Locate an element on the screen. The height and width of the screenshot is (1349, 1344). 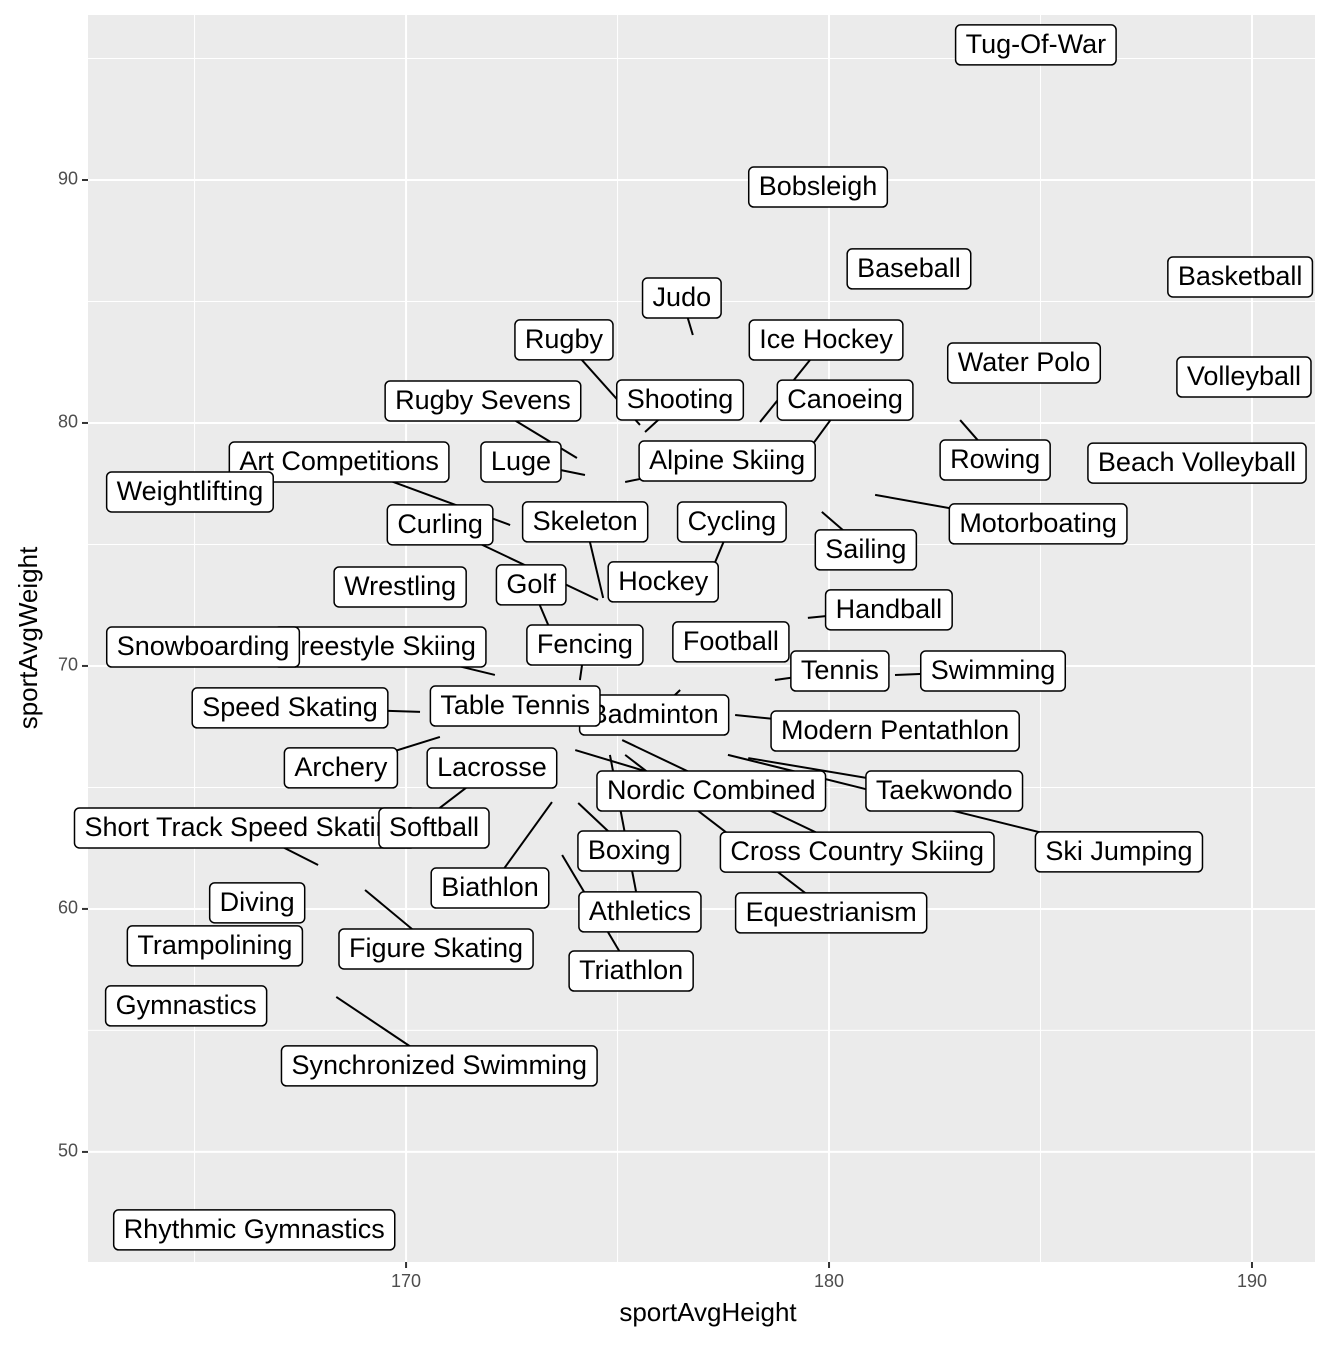
label: Synchronized Swimming is located at coordinates (439, 1066).